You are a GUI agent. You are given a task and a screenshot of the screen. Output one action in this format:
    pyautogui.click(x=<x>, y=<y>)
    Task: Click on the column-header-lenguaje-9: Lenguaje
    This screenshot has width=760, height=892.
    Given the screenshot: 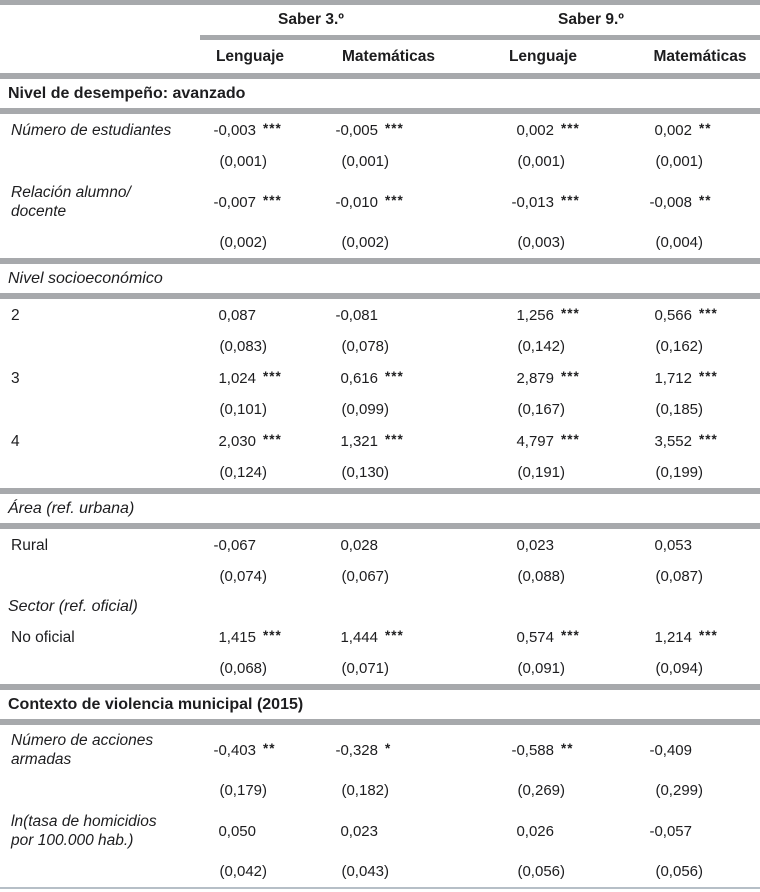 What is the action you would take?
    pyautogui.click(x=543, y=56)
    